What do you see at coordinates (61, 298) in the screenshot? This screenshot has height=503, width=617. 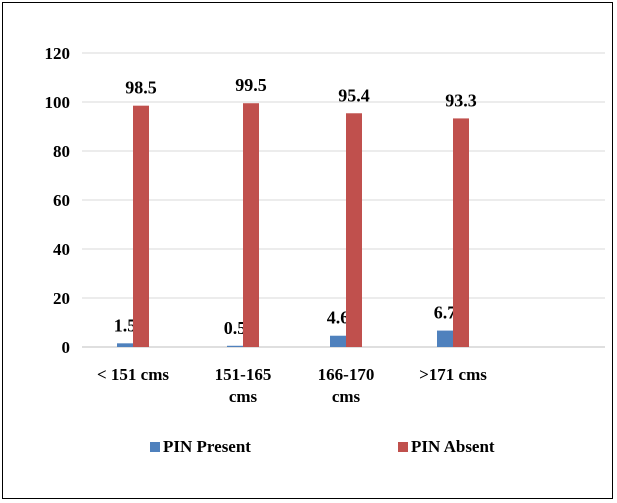 I see `y-tick-label: 20` at bounding box center [61, 298].